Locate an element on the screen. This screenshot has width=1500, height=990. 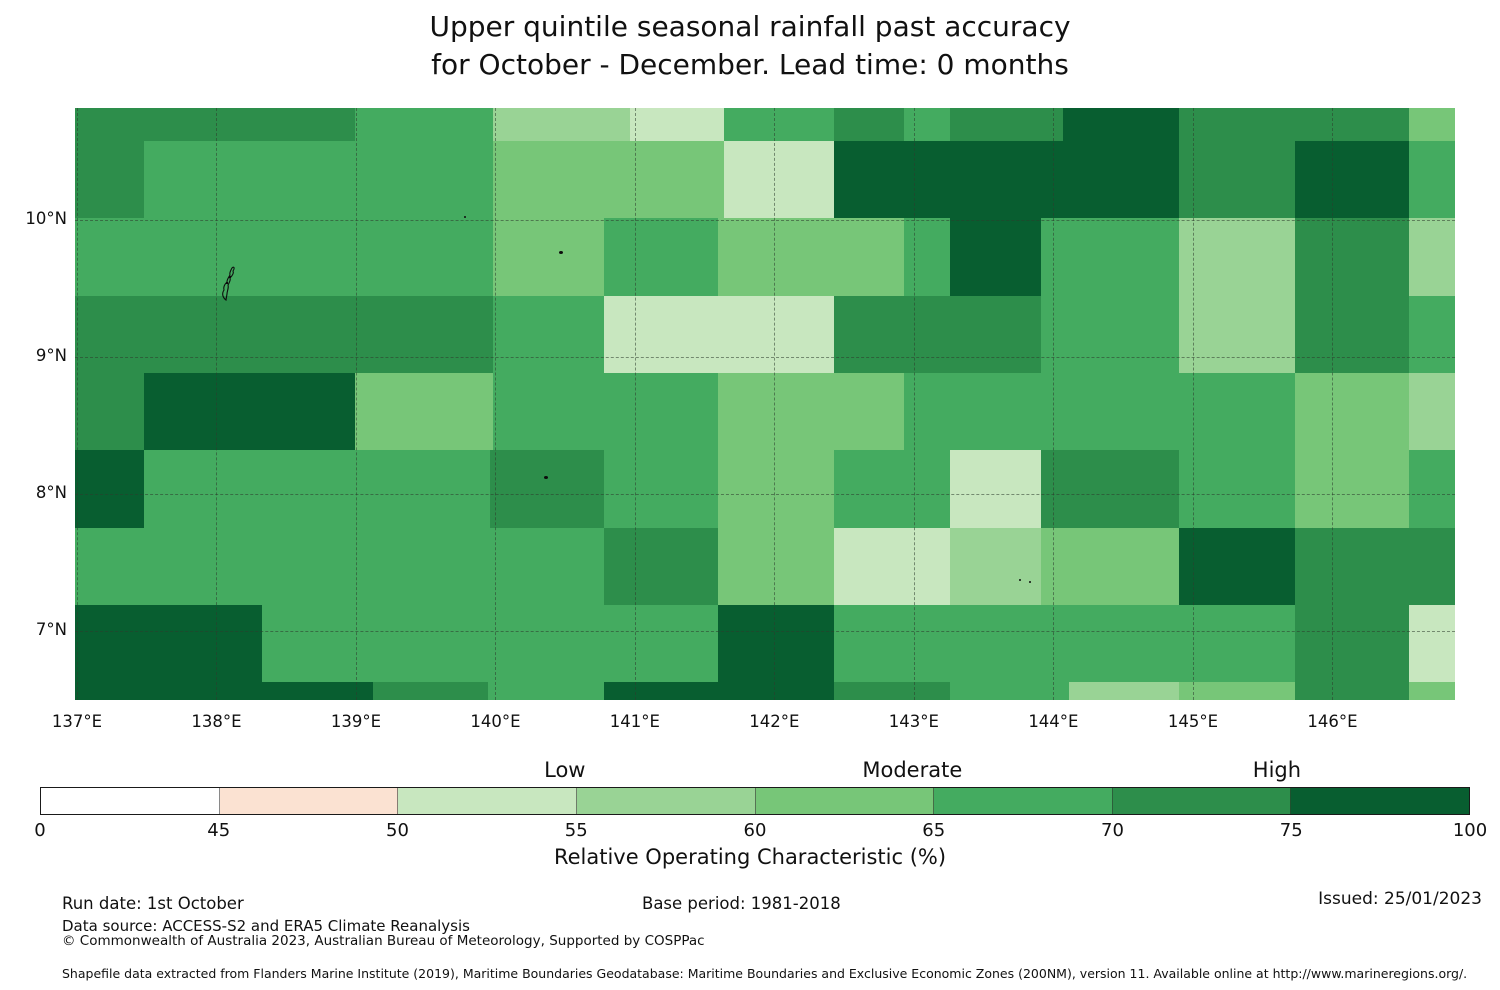
colorbar-axis-label: Relative Operating Characteristic (%) is located at coordinates (750, 857).